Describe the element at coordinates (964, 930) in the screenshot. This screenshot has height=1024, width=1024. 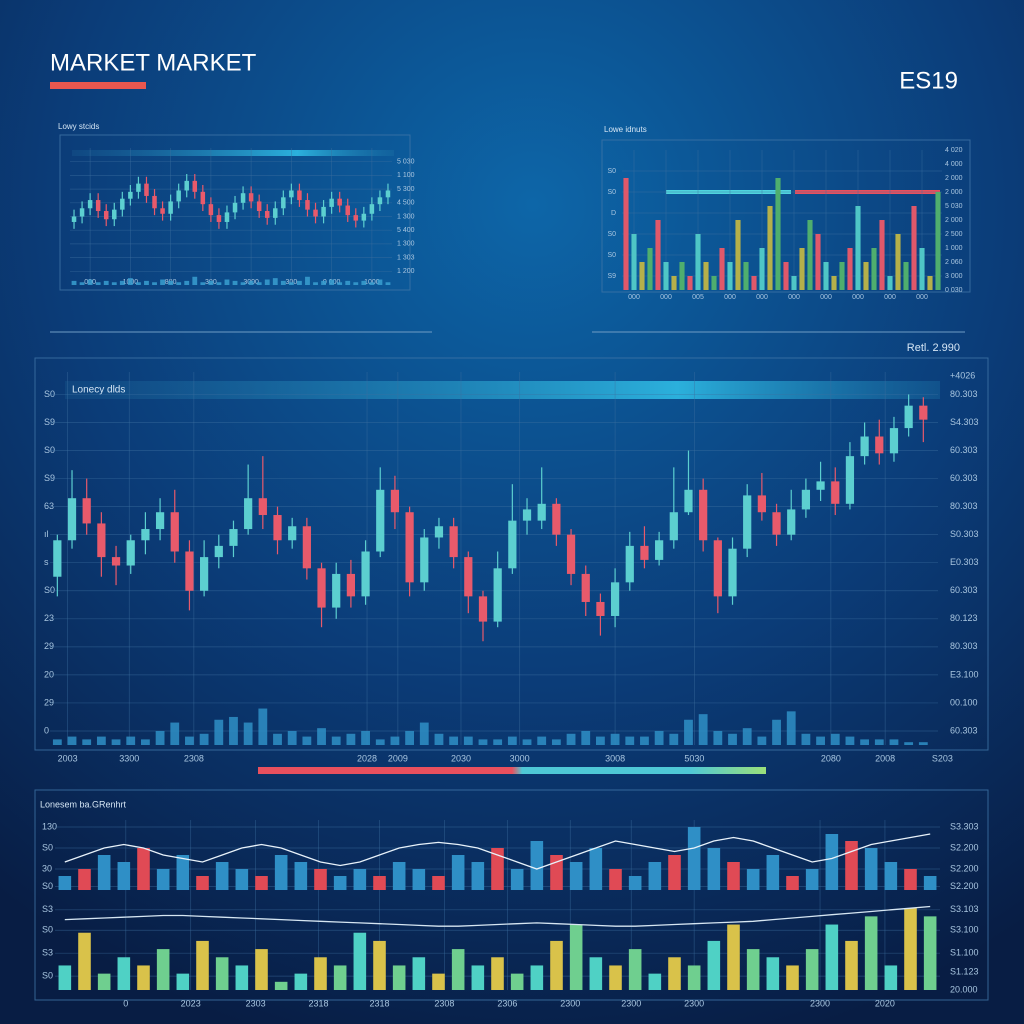
I see `y2-tick-label: S3.100` at that location.